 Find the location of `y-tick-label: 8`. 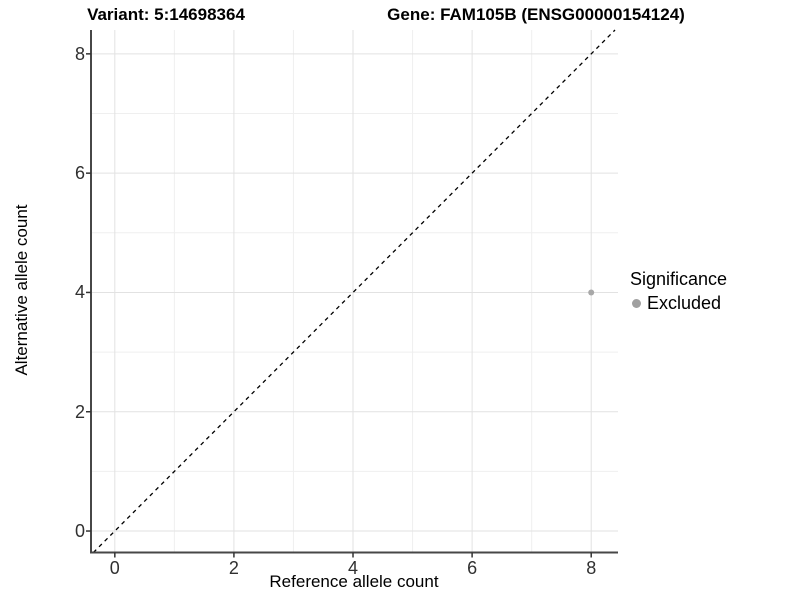

y-tick-label: 8 is located at coordinates (79, 53).